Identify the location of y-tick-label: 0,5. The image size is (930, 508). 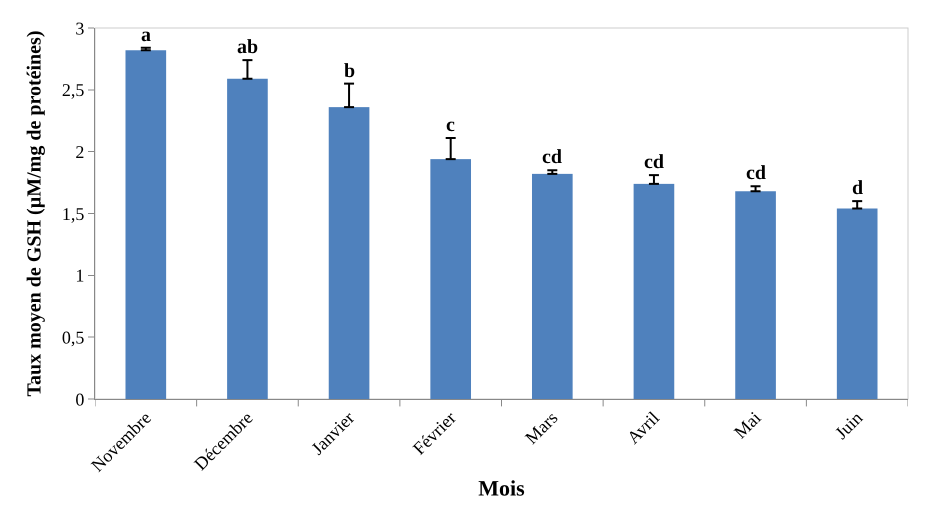
(73, 337).